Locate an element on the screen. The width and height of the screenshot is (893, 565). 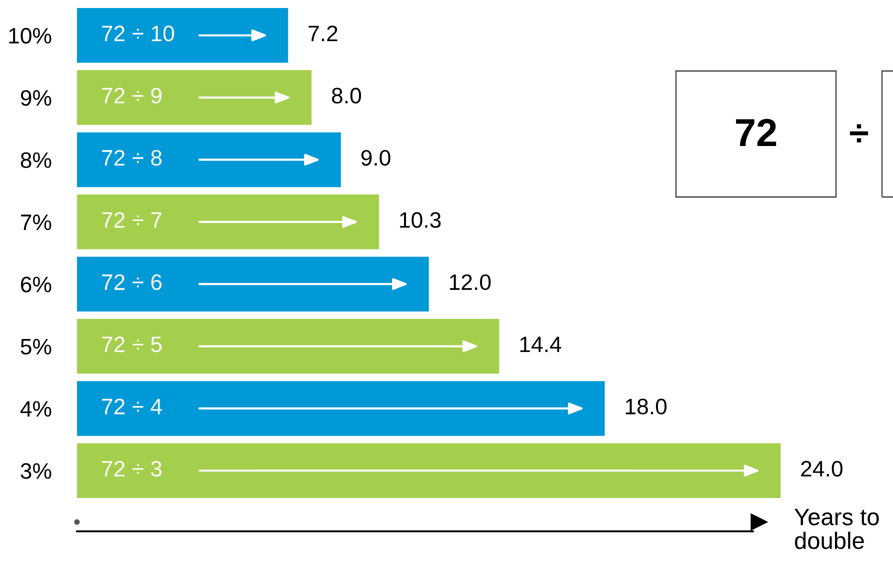
annotation: 72 ÷ 7 is located at coordinates (132, 220).